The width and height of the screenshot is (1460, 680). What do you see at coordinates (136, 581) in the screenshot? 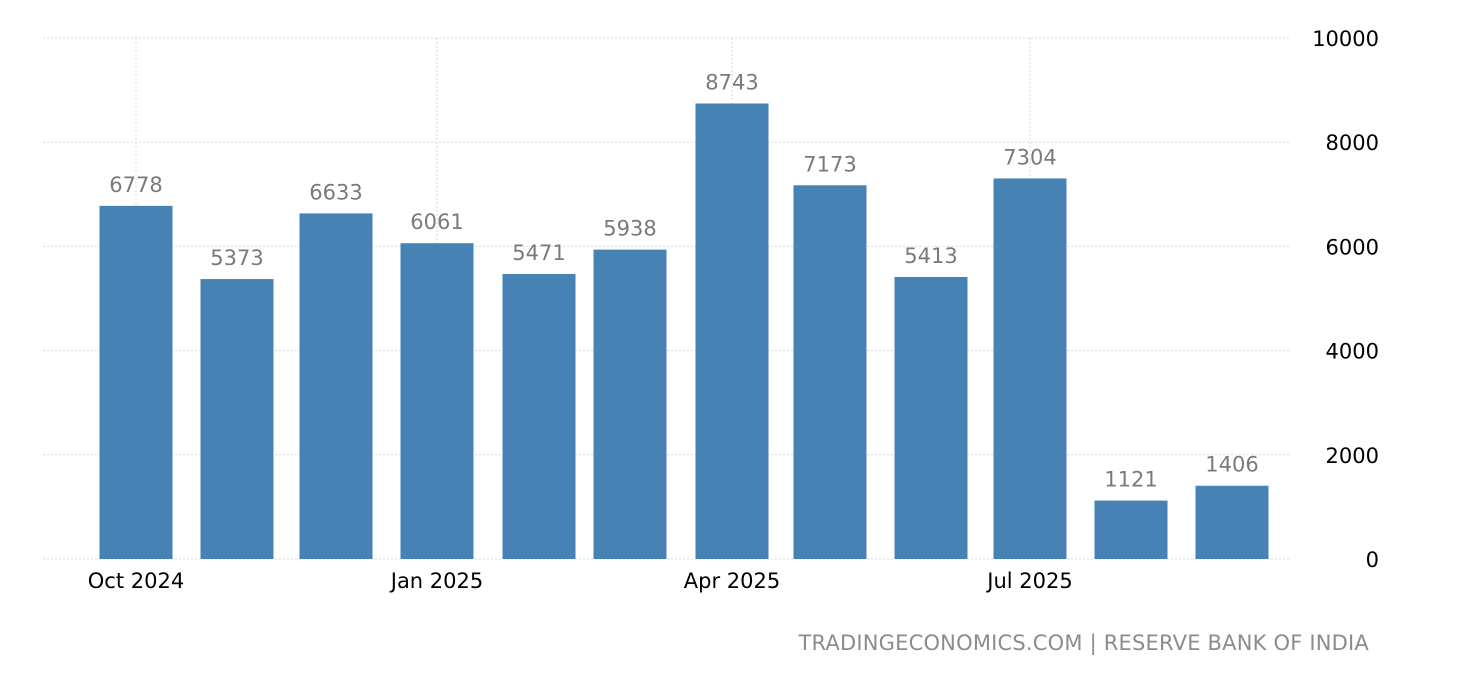
I see `x-tick-label: Oct 2024` at bounding box center [136, 581].